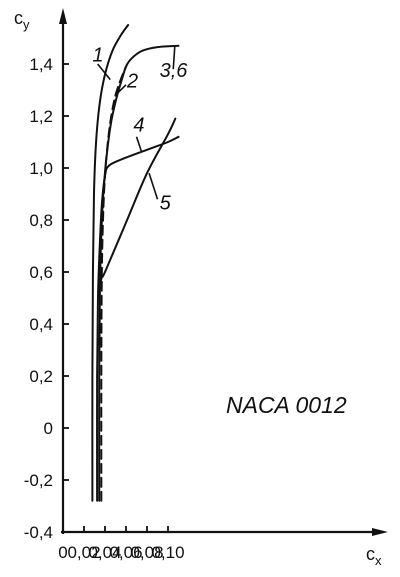 This screenshot has height=577, width=400. What do you see at coordinates (62, 552) in the screenshot?
I see `x-tick-label: 0` at bounding box center [62, 552].